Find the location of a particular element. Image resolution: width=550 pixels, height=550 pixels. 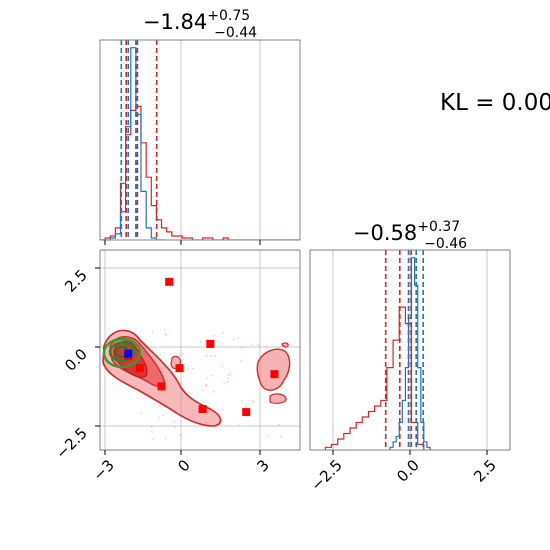

x-tick-label: 3 is located at coordinates (262, 465).